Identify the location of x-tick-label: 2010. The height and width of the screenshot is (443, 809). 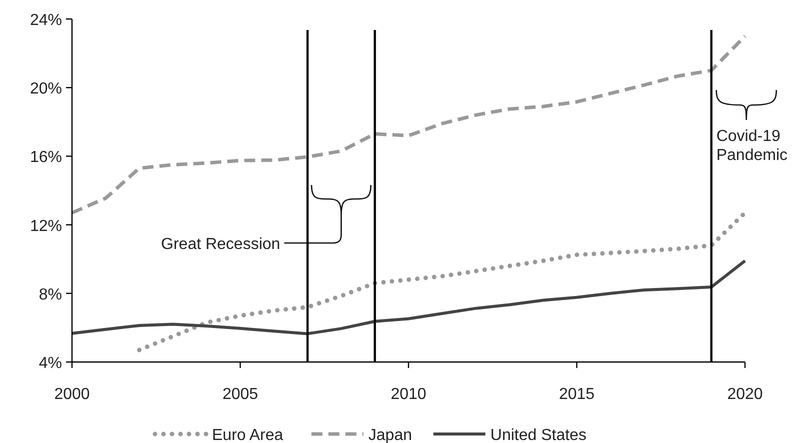
(408, 394).